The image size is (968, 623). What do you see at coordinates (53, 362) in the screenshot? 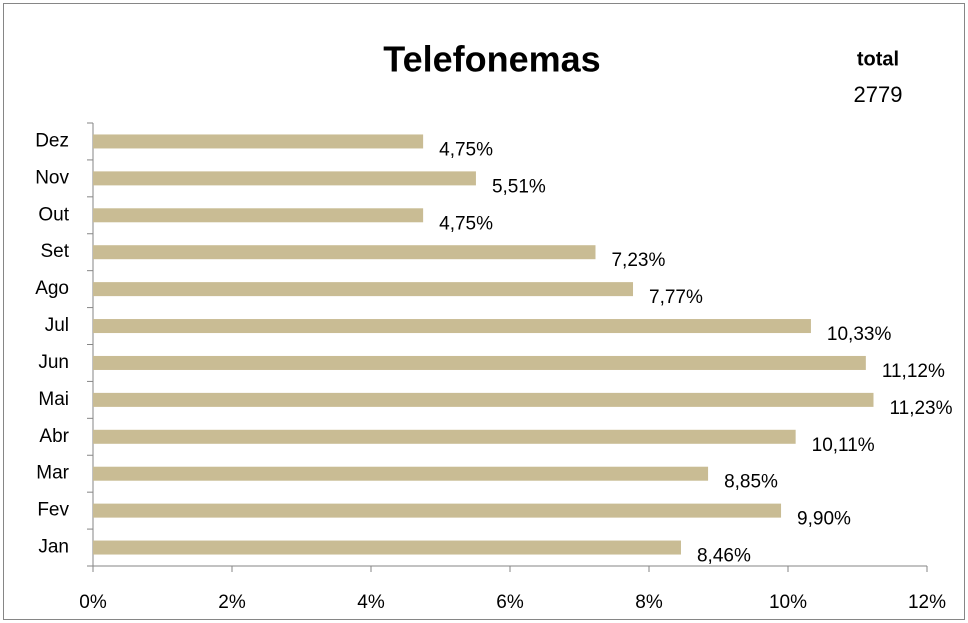
I see `y-tick-label: Jun` at bounding box center [53, 362].